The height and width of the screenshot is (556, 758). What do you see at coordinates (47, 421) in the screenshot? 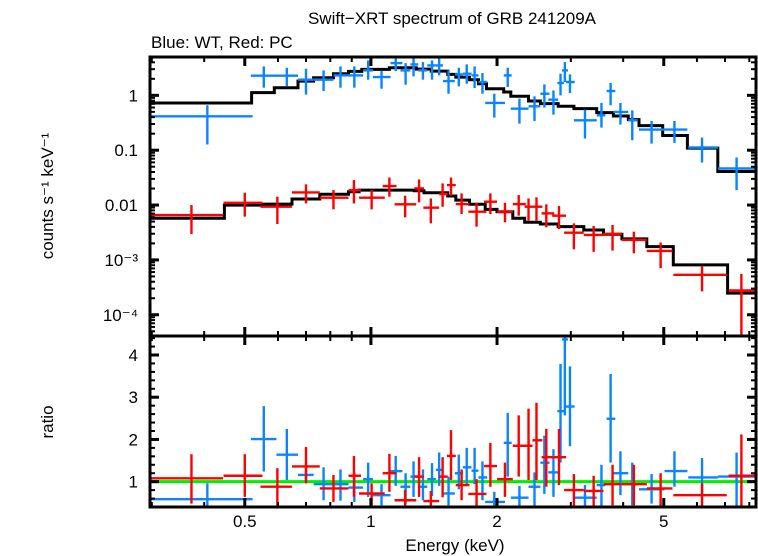
I see `y-axis-label-ratio: ratio` at bounding box center [47, 421].